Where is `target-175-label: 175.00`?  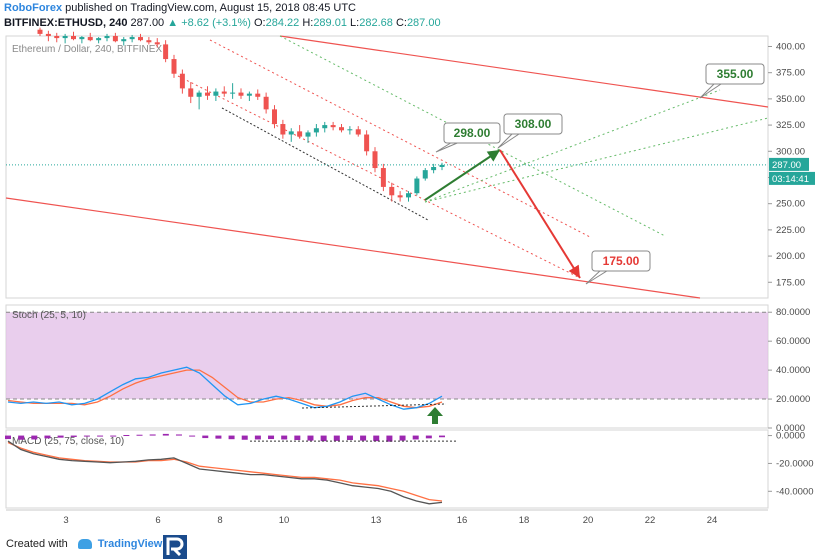 target-175-label: 175.00 is located at coordinates (621, 261).